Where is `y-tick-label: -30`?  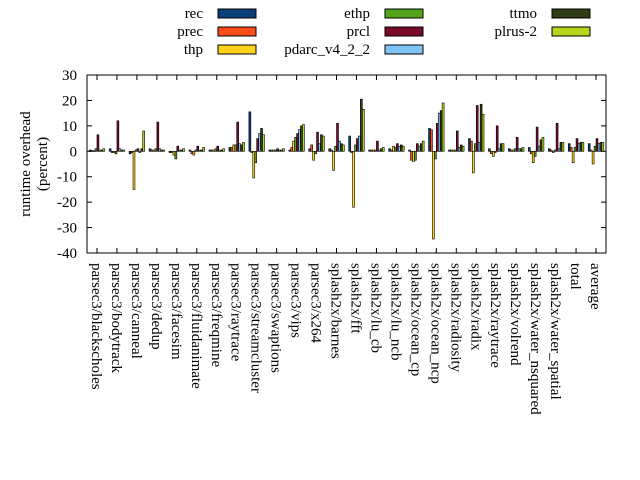
y-tick-label: -30 is located at coordinates (67, 229).